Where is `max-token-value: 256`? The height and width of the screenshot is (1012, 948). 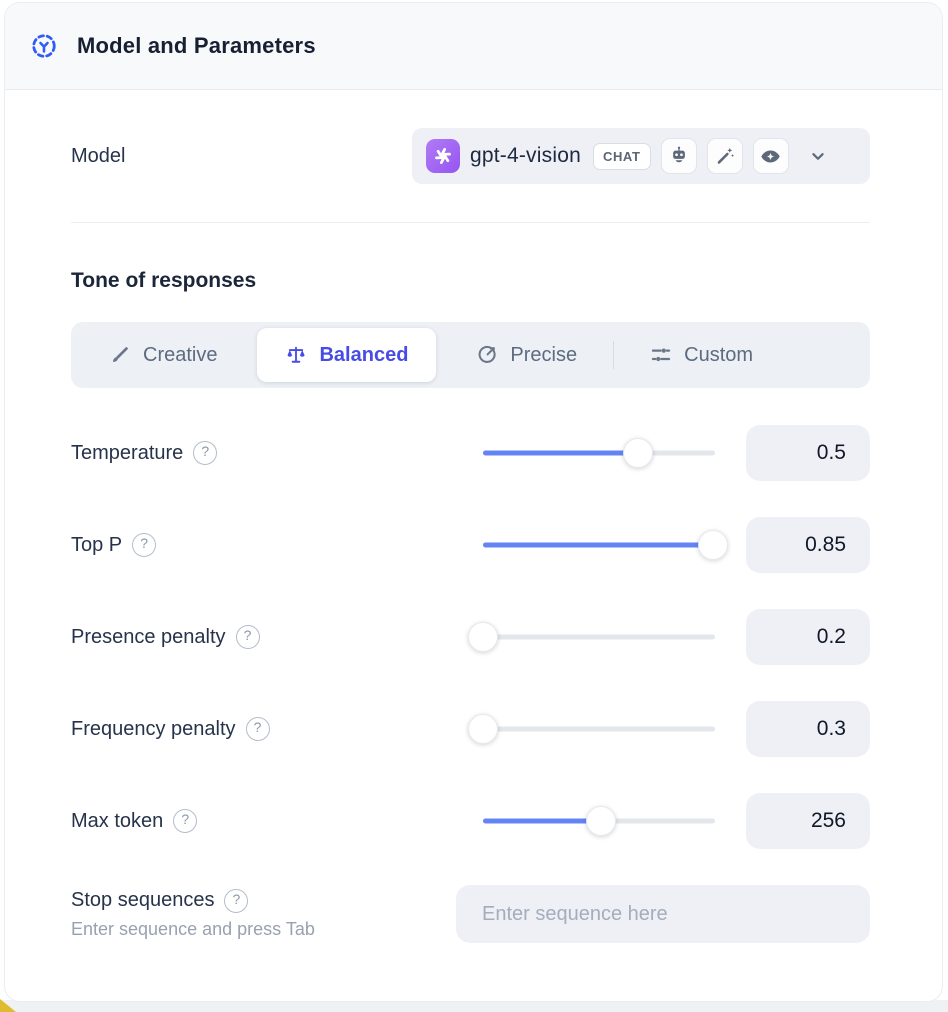 max-token-value: 256 is located at coordinates (808, 821).